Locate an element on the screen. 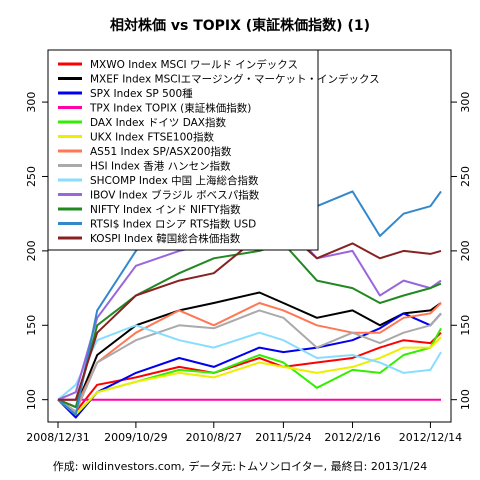 The image size is (480, 480). x-tick-label: 2010/8/27 is located at coordinates (214, 437).